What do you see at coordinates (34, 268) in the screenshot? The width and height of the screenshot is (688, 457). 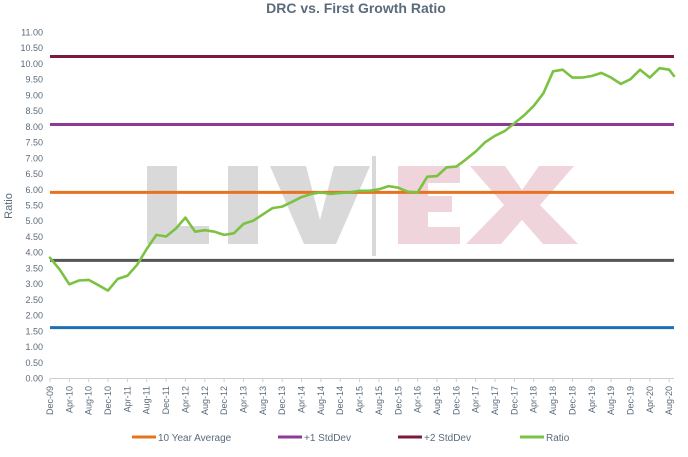 I see `y-tick-label: 3.50` at bounding box center [34, 268].